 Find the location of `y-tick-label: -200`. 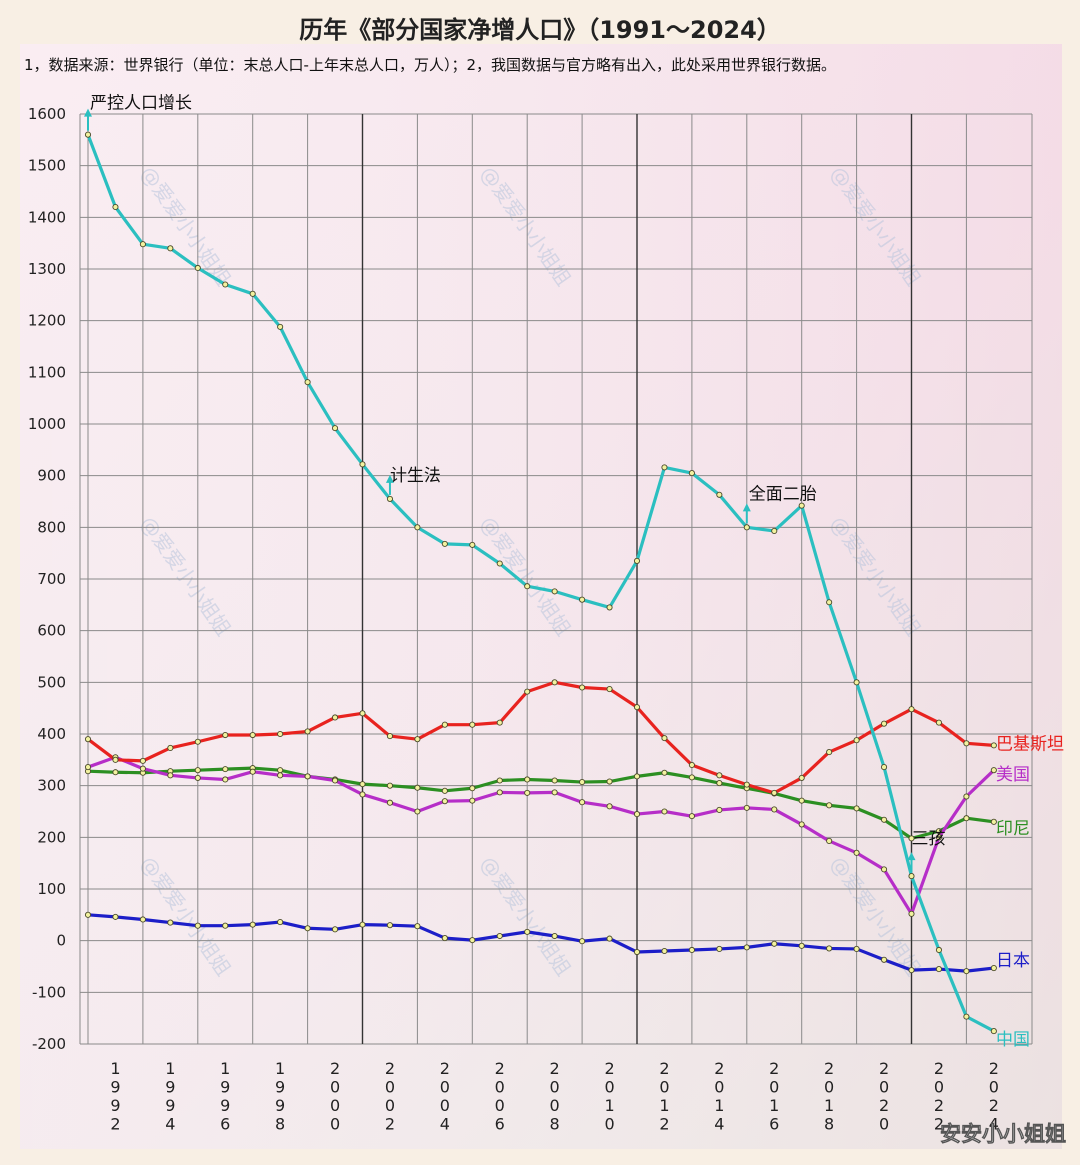

y-tick-label: -200 is located at coordinates (49, 1044).